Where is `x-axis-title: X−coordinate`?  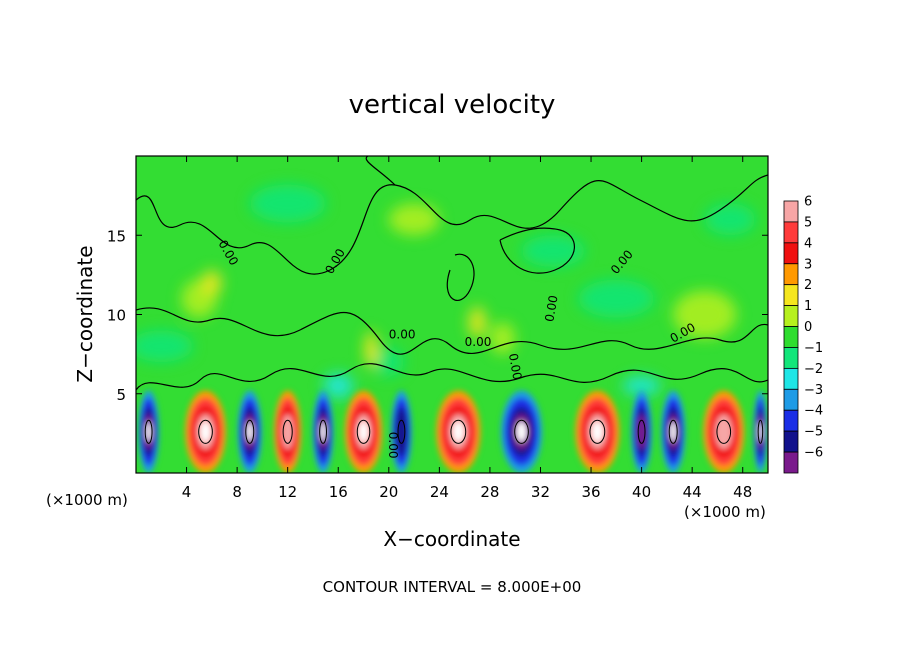 x-axis-title: X−coordinate is located at coordinates (451, 539).